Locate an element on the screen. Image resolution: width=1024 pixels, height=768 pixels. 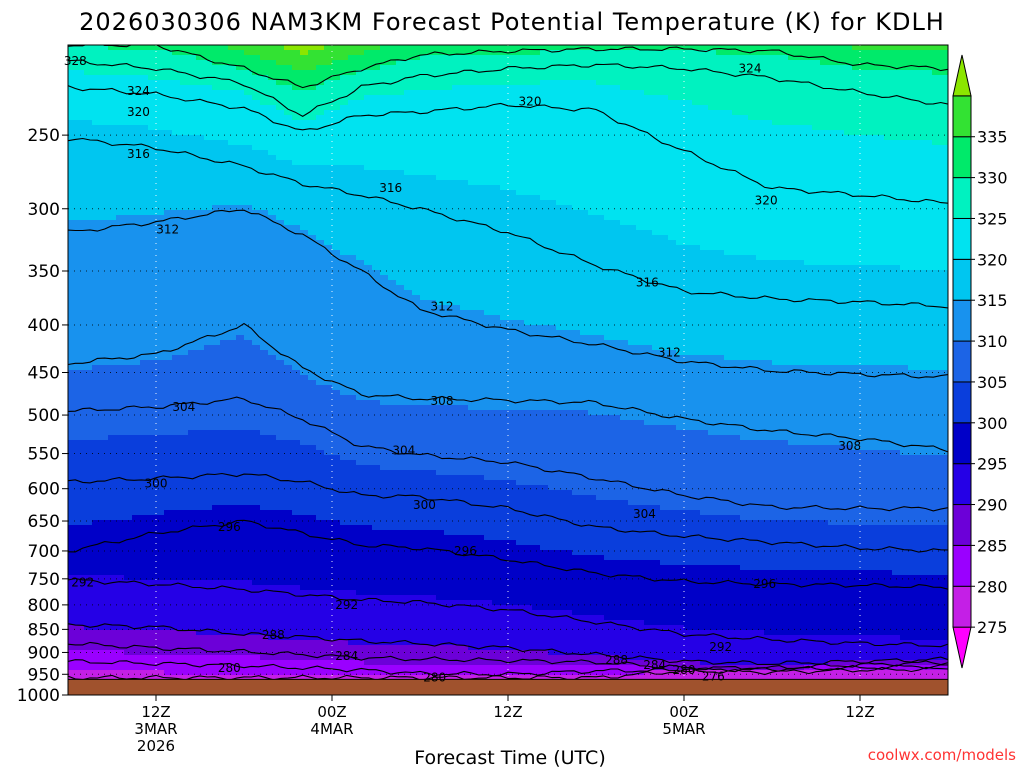
x-tick-label: 2026 is located at coordinates (156, 746).